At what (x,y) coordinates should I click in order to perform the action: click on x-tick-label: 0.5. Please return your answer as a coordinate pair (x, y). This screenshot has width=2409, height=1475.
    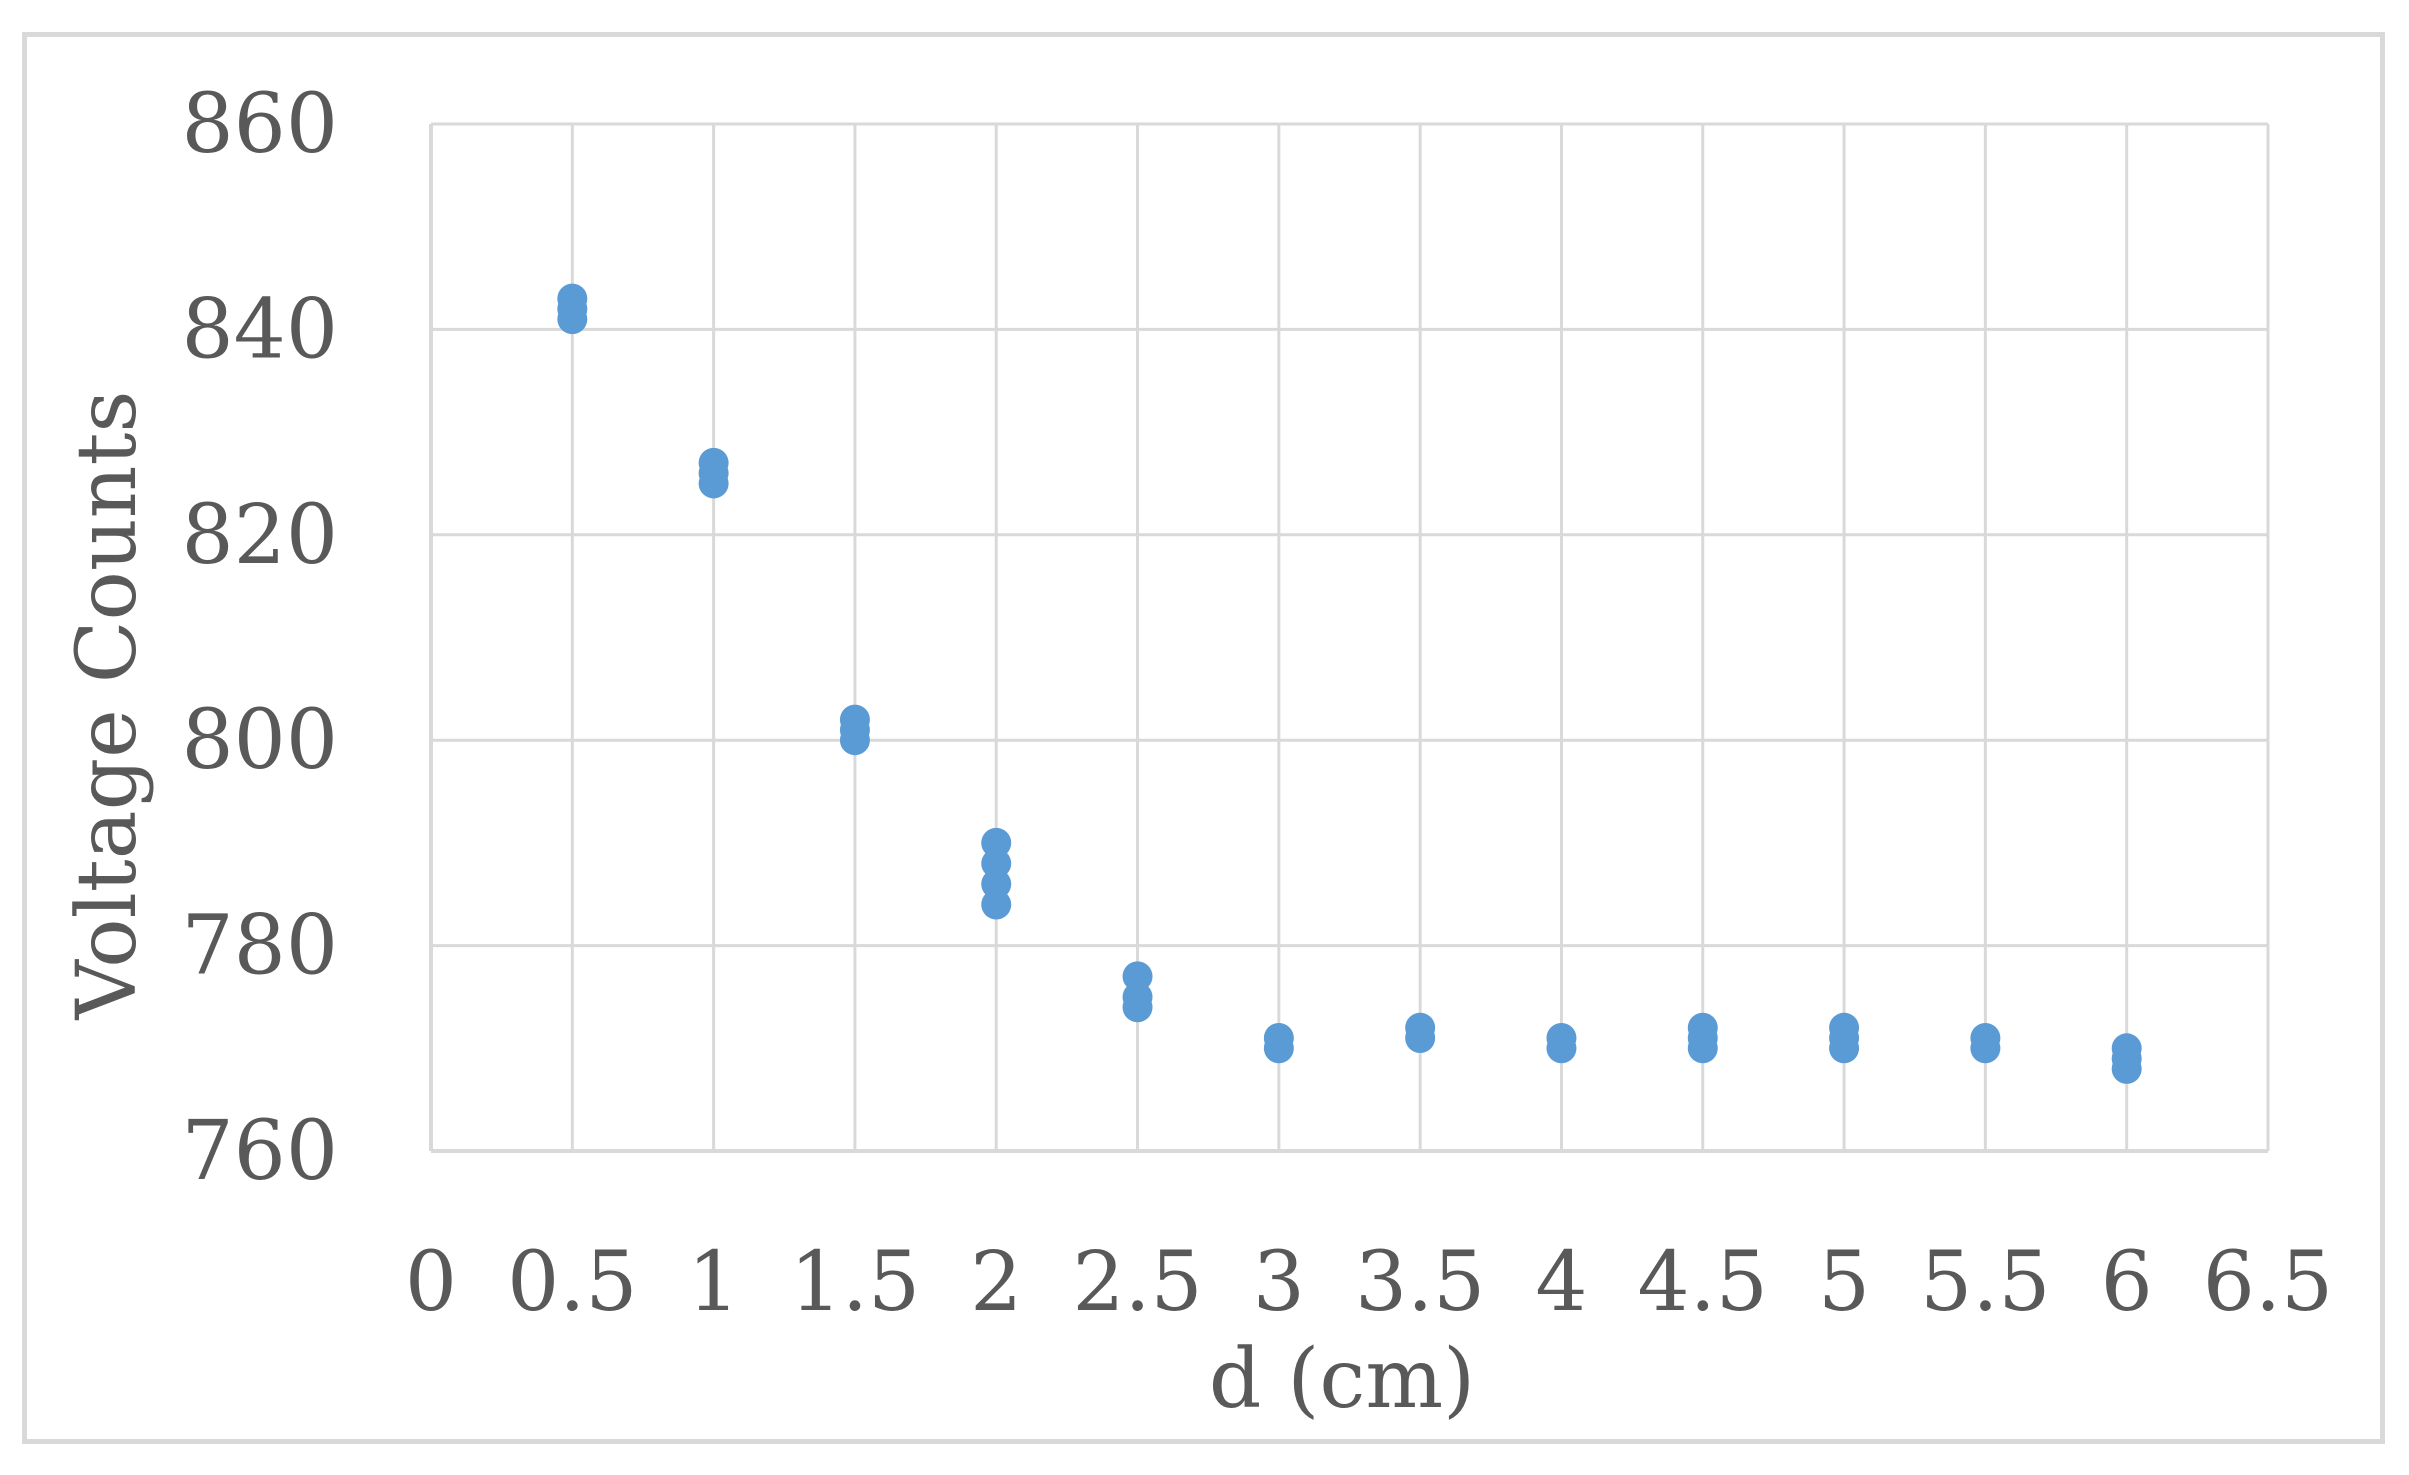
    Looking at the image, I should click on (572, 1282).